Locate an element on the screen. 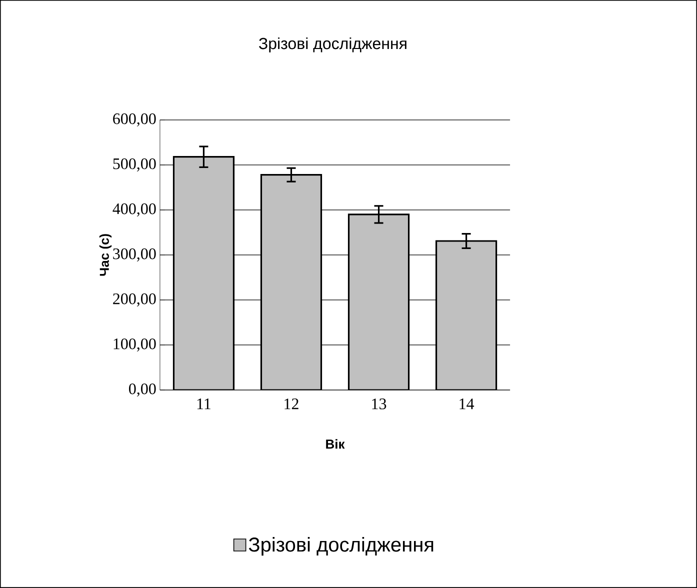  y-axis-title: Час (с) is located at coordinates (105, 255).